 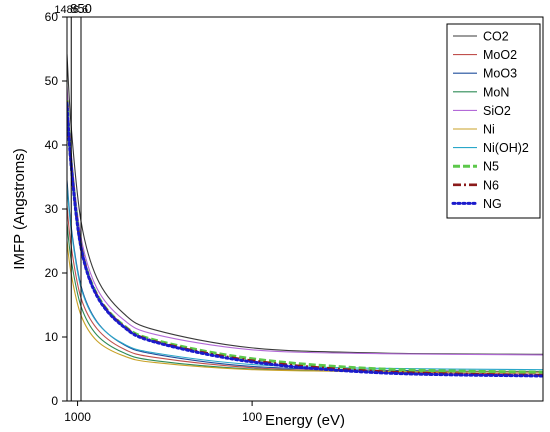 I want to click on x-axis-title: Energy (eV), so click(x=305, y=420).